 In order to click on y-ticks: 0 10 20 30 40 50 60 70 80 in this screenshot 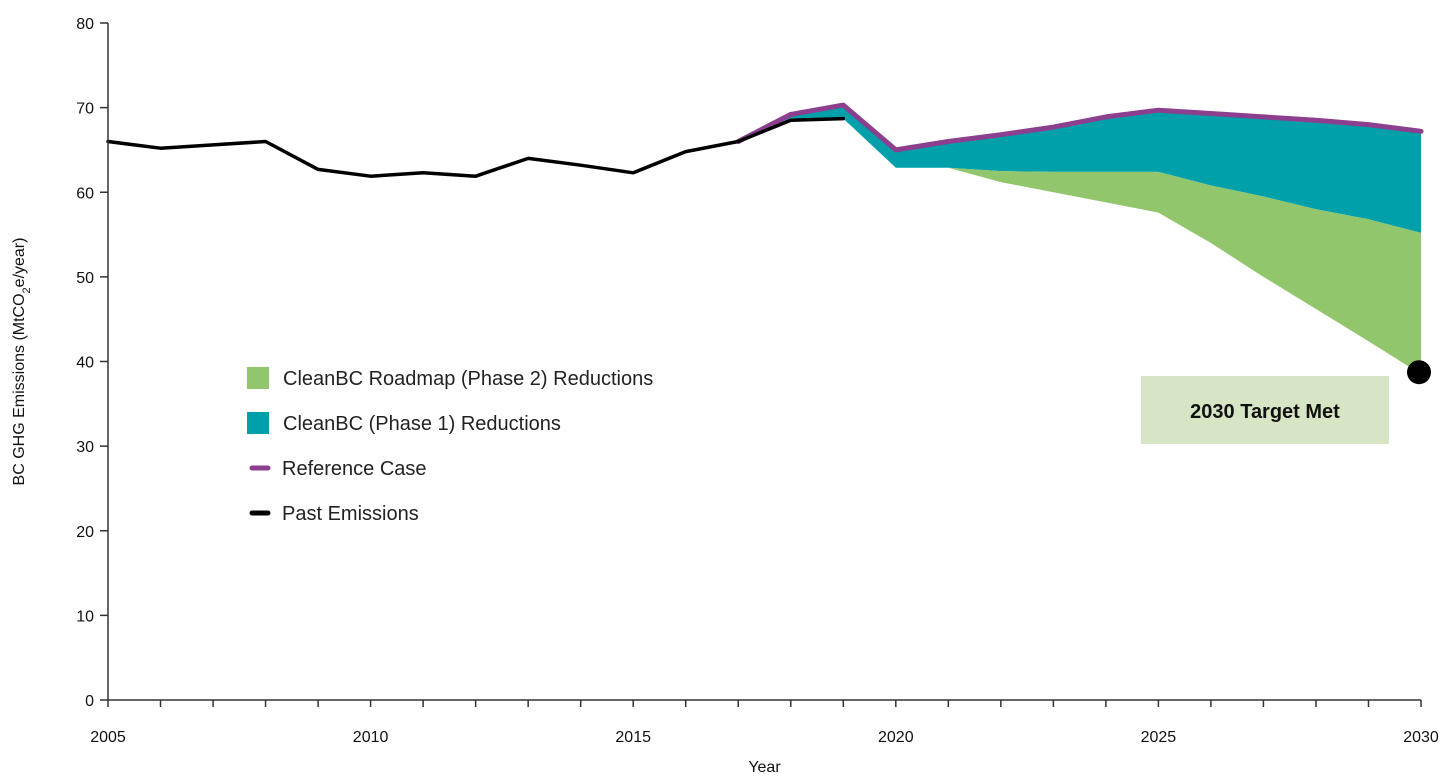, I will do `click(92, 363)`.